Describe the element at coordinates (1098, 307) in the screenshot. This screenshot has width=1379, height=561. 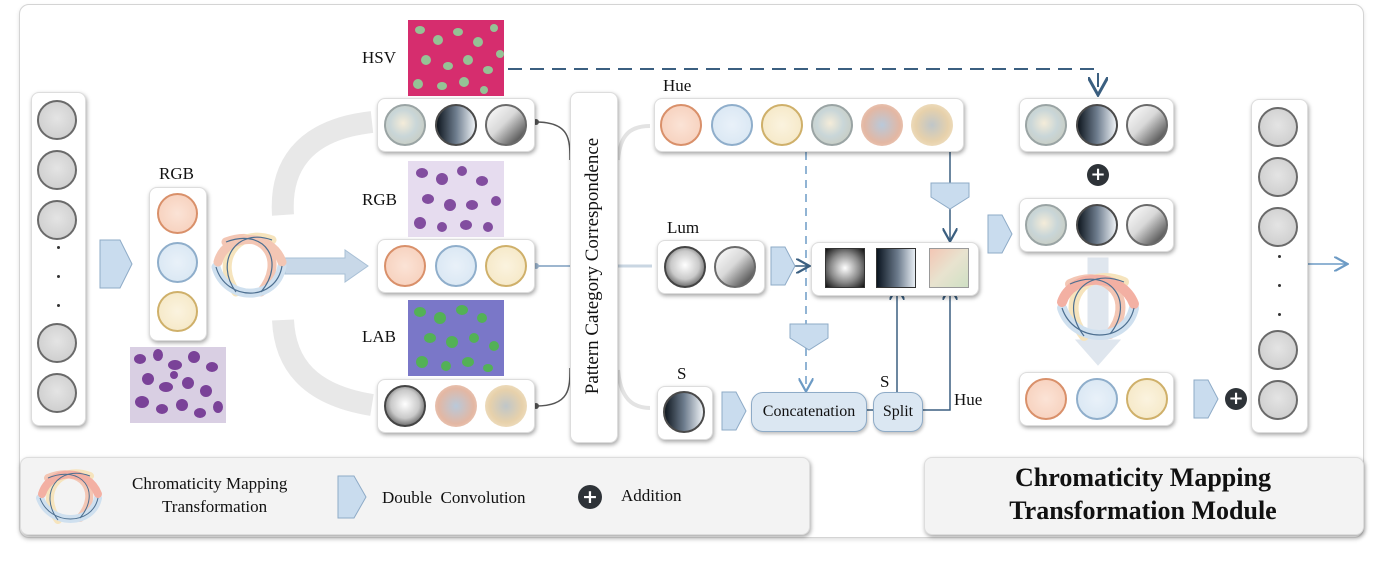
I see `inverse-transform-icon` at that location.